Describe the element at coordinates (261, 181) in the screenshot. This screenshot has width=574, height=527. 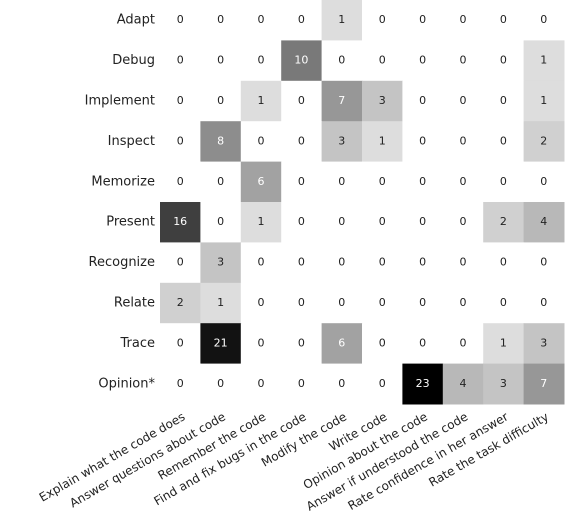
I see `cell-value-label: 6` at that location.